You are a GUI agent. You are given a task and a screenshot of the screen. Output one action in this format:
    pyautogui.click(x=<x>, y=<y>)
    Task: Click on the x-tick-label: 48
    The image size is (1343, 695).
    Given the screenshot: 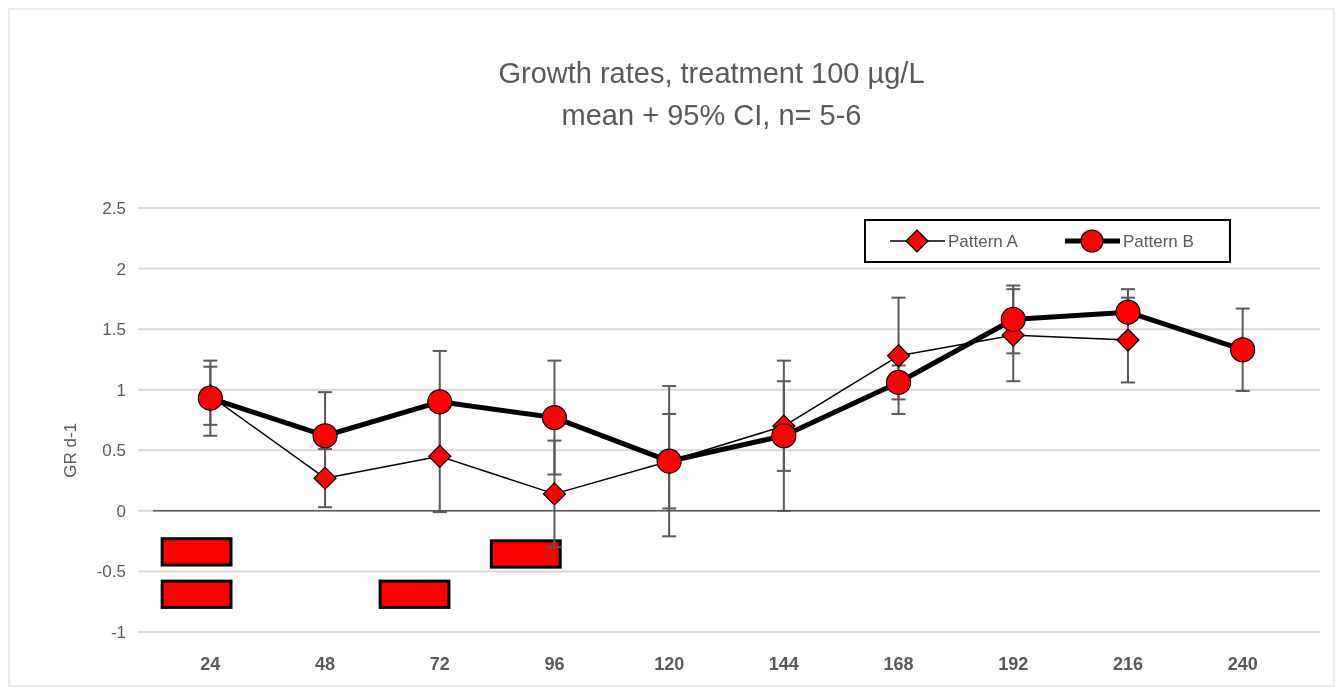 What is the action you would take?
    pyautogui.click(x=325, y=664)
    